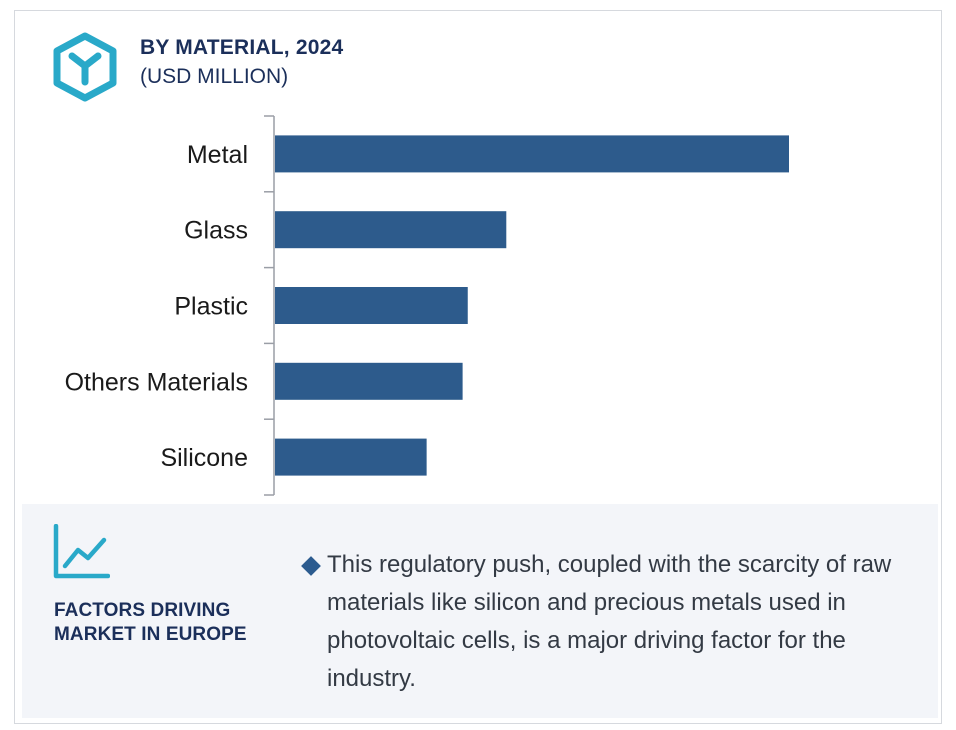 The width and height of the screenshot is (956, 730). I want to click on bar-others-materials, so click(369, 381).